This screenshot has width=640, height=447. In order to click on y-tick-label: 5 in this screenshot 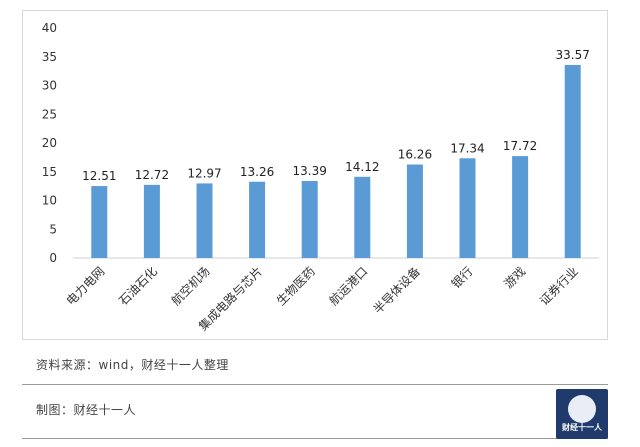, I will do `click(53, 229)`.